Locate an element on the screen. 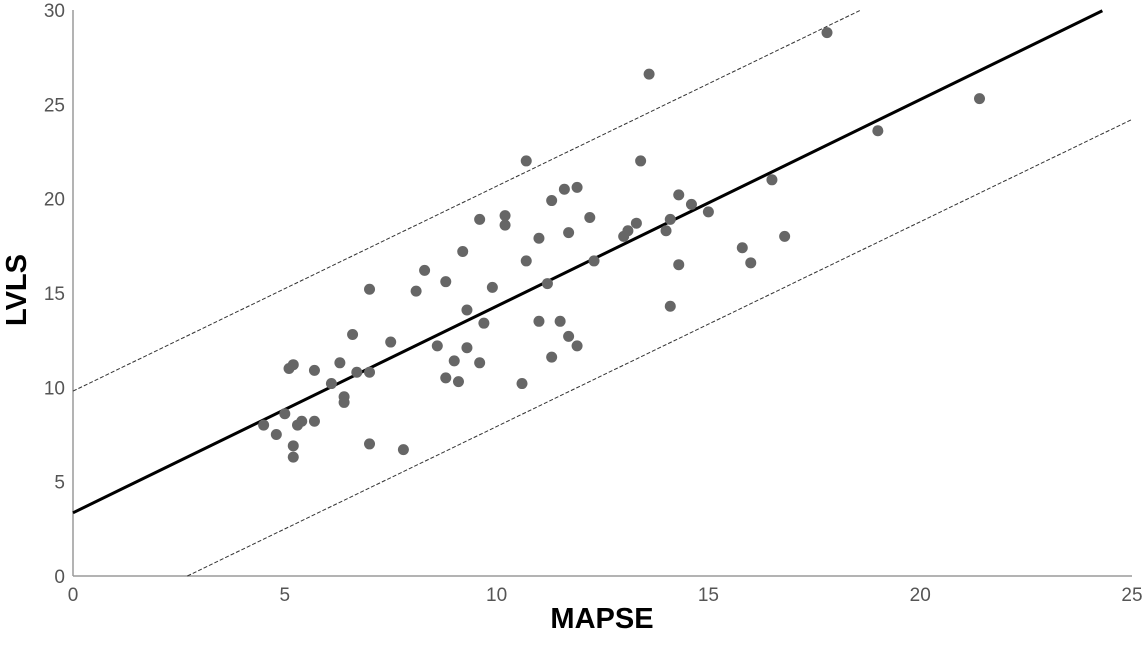 The width and height of the screenshot is (1144, 660). y-tick-label: 25 is located at coordinates (54, 105).